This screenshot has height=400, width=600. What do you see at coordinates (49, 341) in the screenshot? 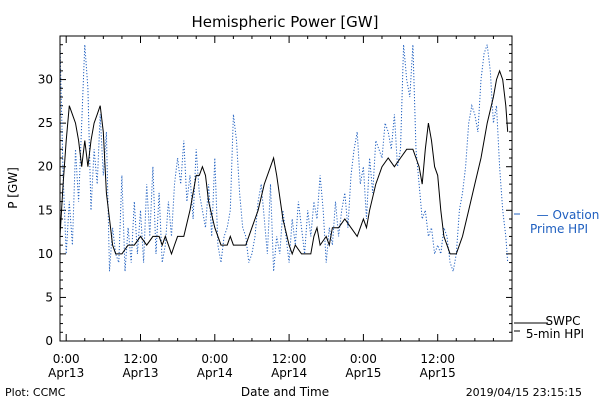
I see `y-tick-label: 0` at bounding box center [49, 341].